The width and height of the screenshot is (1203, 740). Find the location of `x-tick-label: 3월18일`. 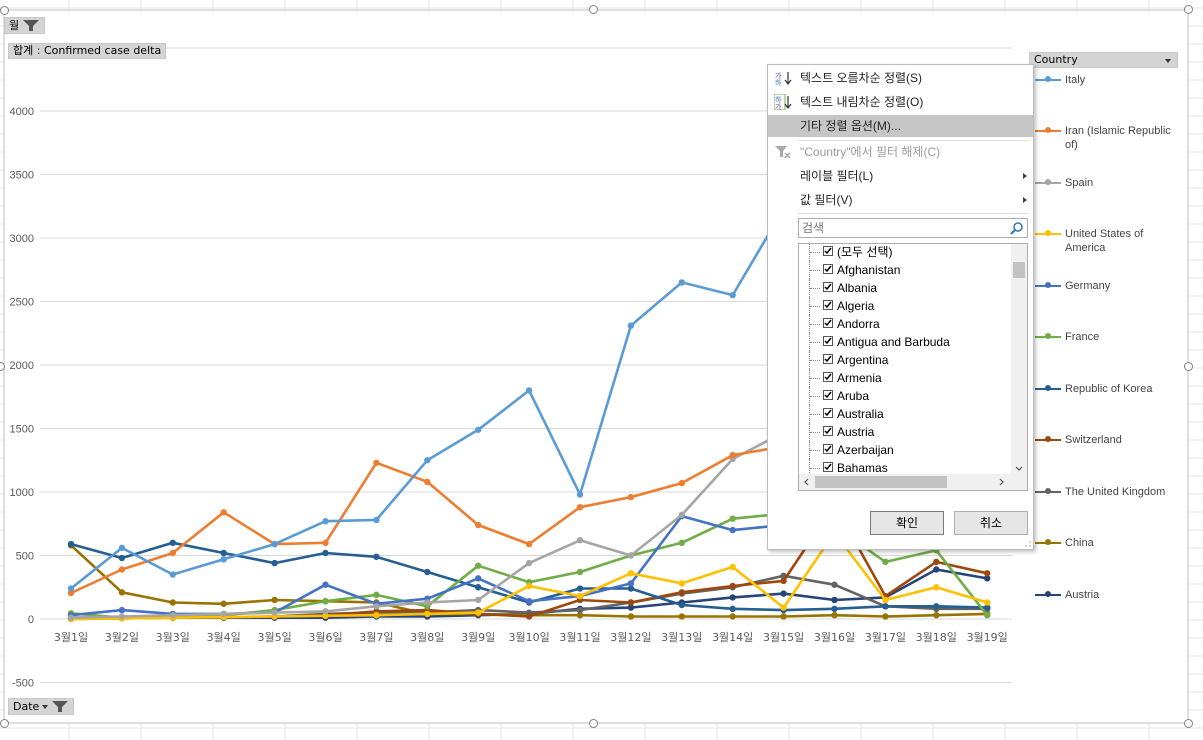

x-tick-label: 3월18일 is located at coordinates (936, 637).